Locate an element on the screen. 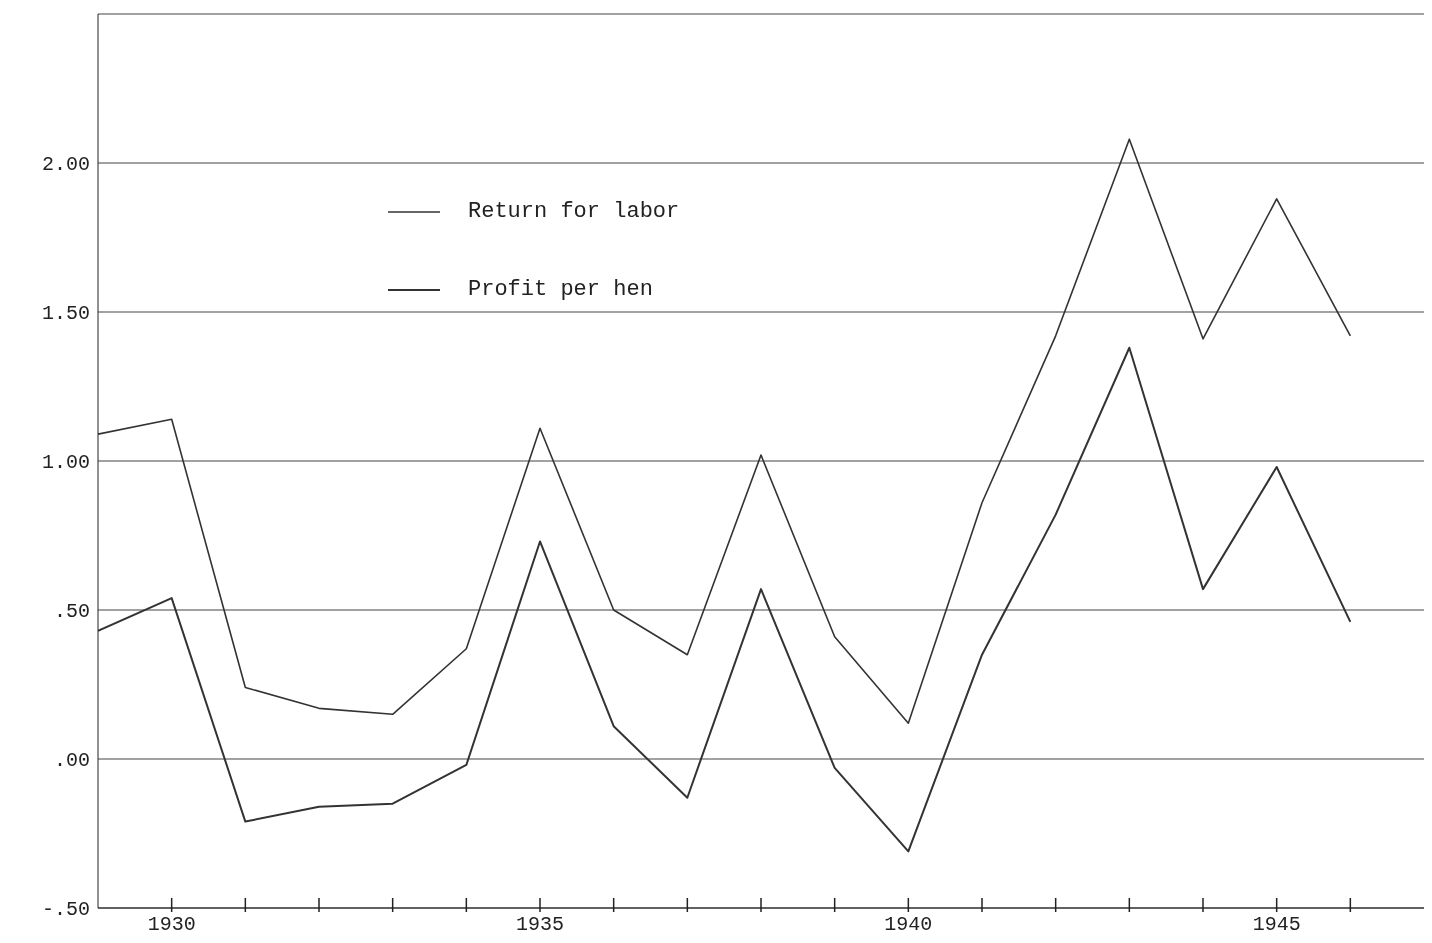  x-tick-label: 1935 is located at coordinates (540, 924).